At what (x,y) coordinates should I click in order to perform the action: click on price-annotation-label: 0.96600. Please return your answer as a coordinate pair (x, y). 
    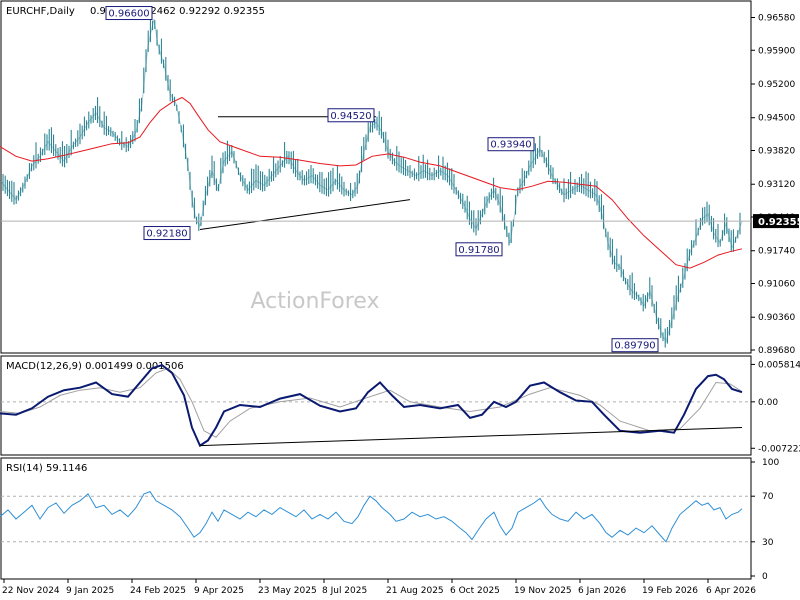
    Looking at the image, I should click on (128, 14).